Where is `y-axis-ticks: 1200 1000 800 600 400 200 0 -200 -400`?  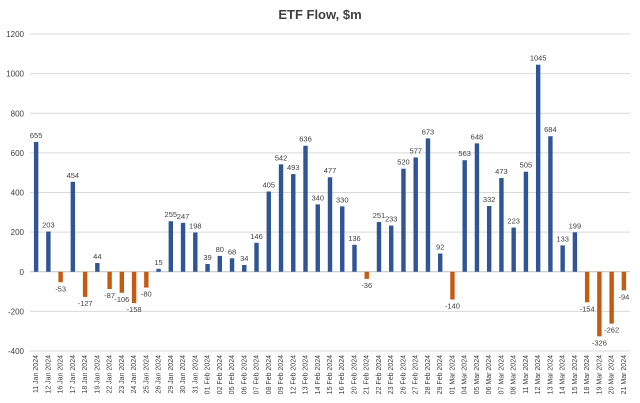
y-axis-ticks: 1200 1000 800 600 400 200 0 -200 -400 is located at coordinates (15, 193).